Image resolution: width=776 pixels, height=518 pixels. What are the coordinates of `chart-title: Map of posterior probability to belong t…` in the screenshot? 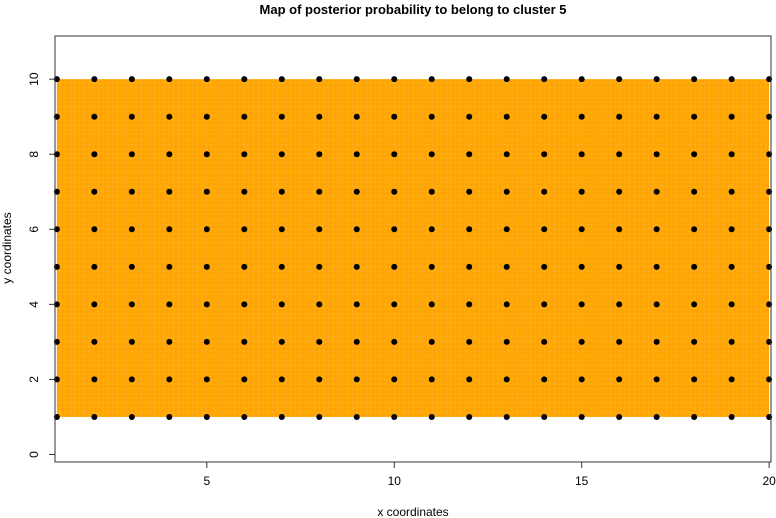 It's located at (413, 9).